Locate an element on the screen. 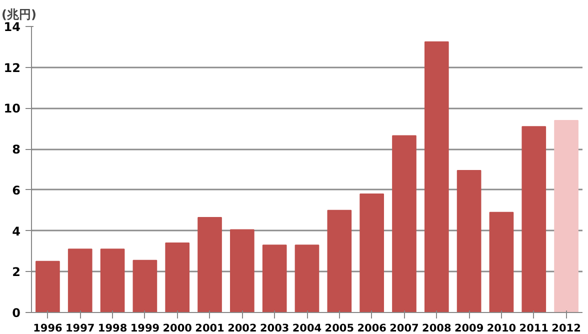 This screenshot has height=334, width=588. x-tick-label: 1997 is located at coordinates (80, 328).